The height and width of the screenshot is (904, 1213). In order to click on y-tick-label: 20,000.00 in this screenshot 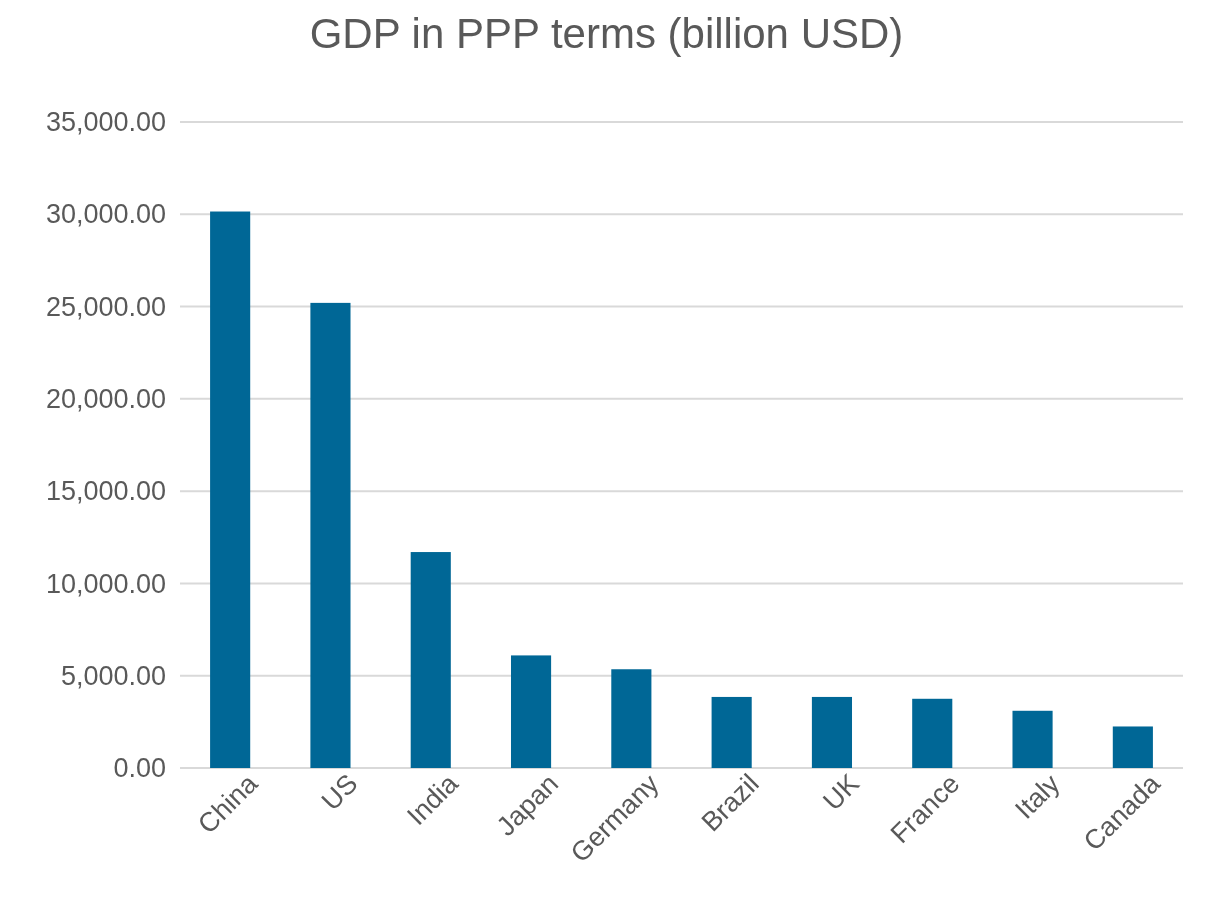, I will do `click(105, 399)`.